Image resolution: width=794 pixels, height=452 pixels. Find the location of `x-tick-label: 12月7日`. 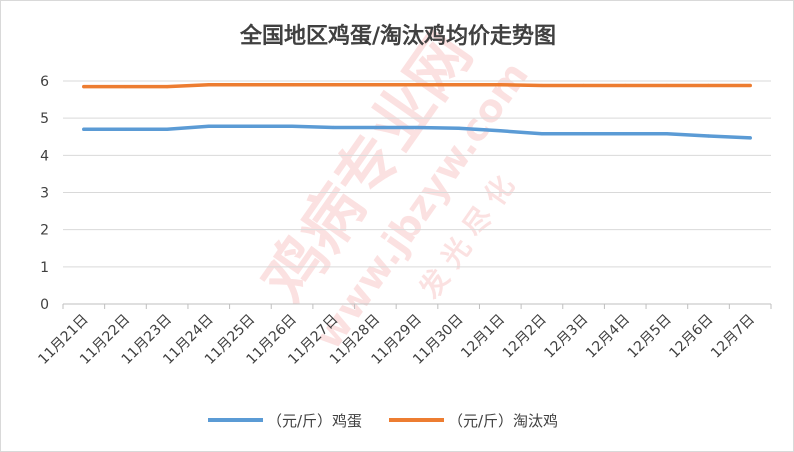

x-tick-label: 12月7日 is located at coordinates (733, 337).